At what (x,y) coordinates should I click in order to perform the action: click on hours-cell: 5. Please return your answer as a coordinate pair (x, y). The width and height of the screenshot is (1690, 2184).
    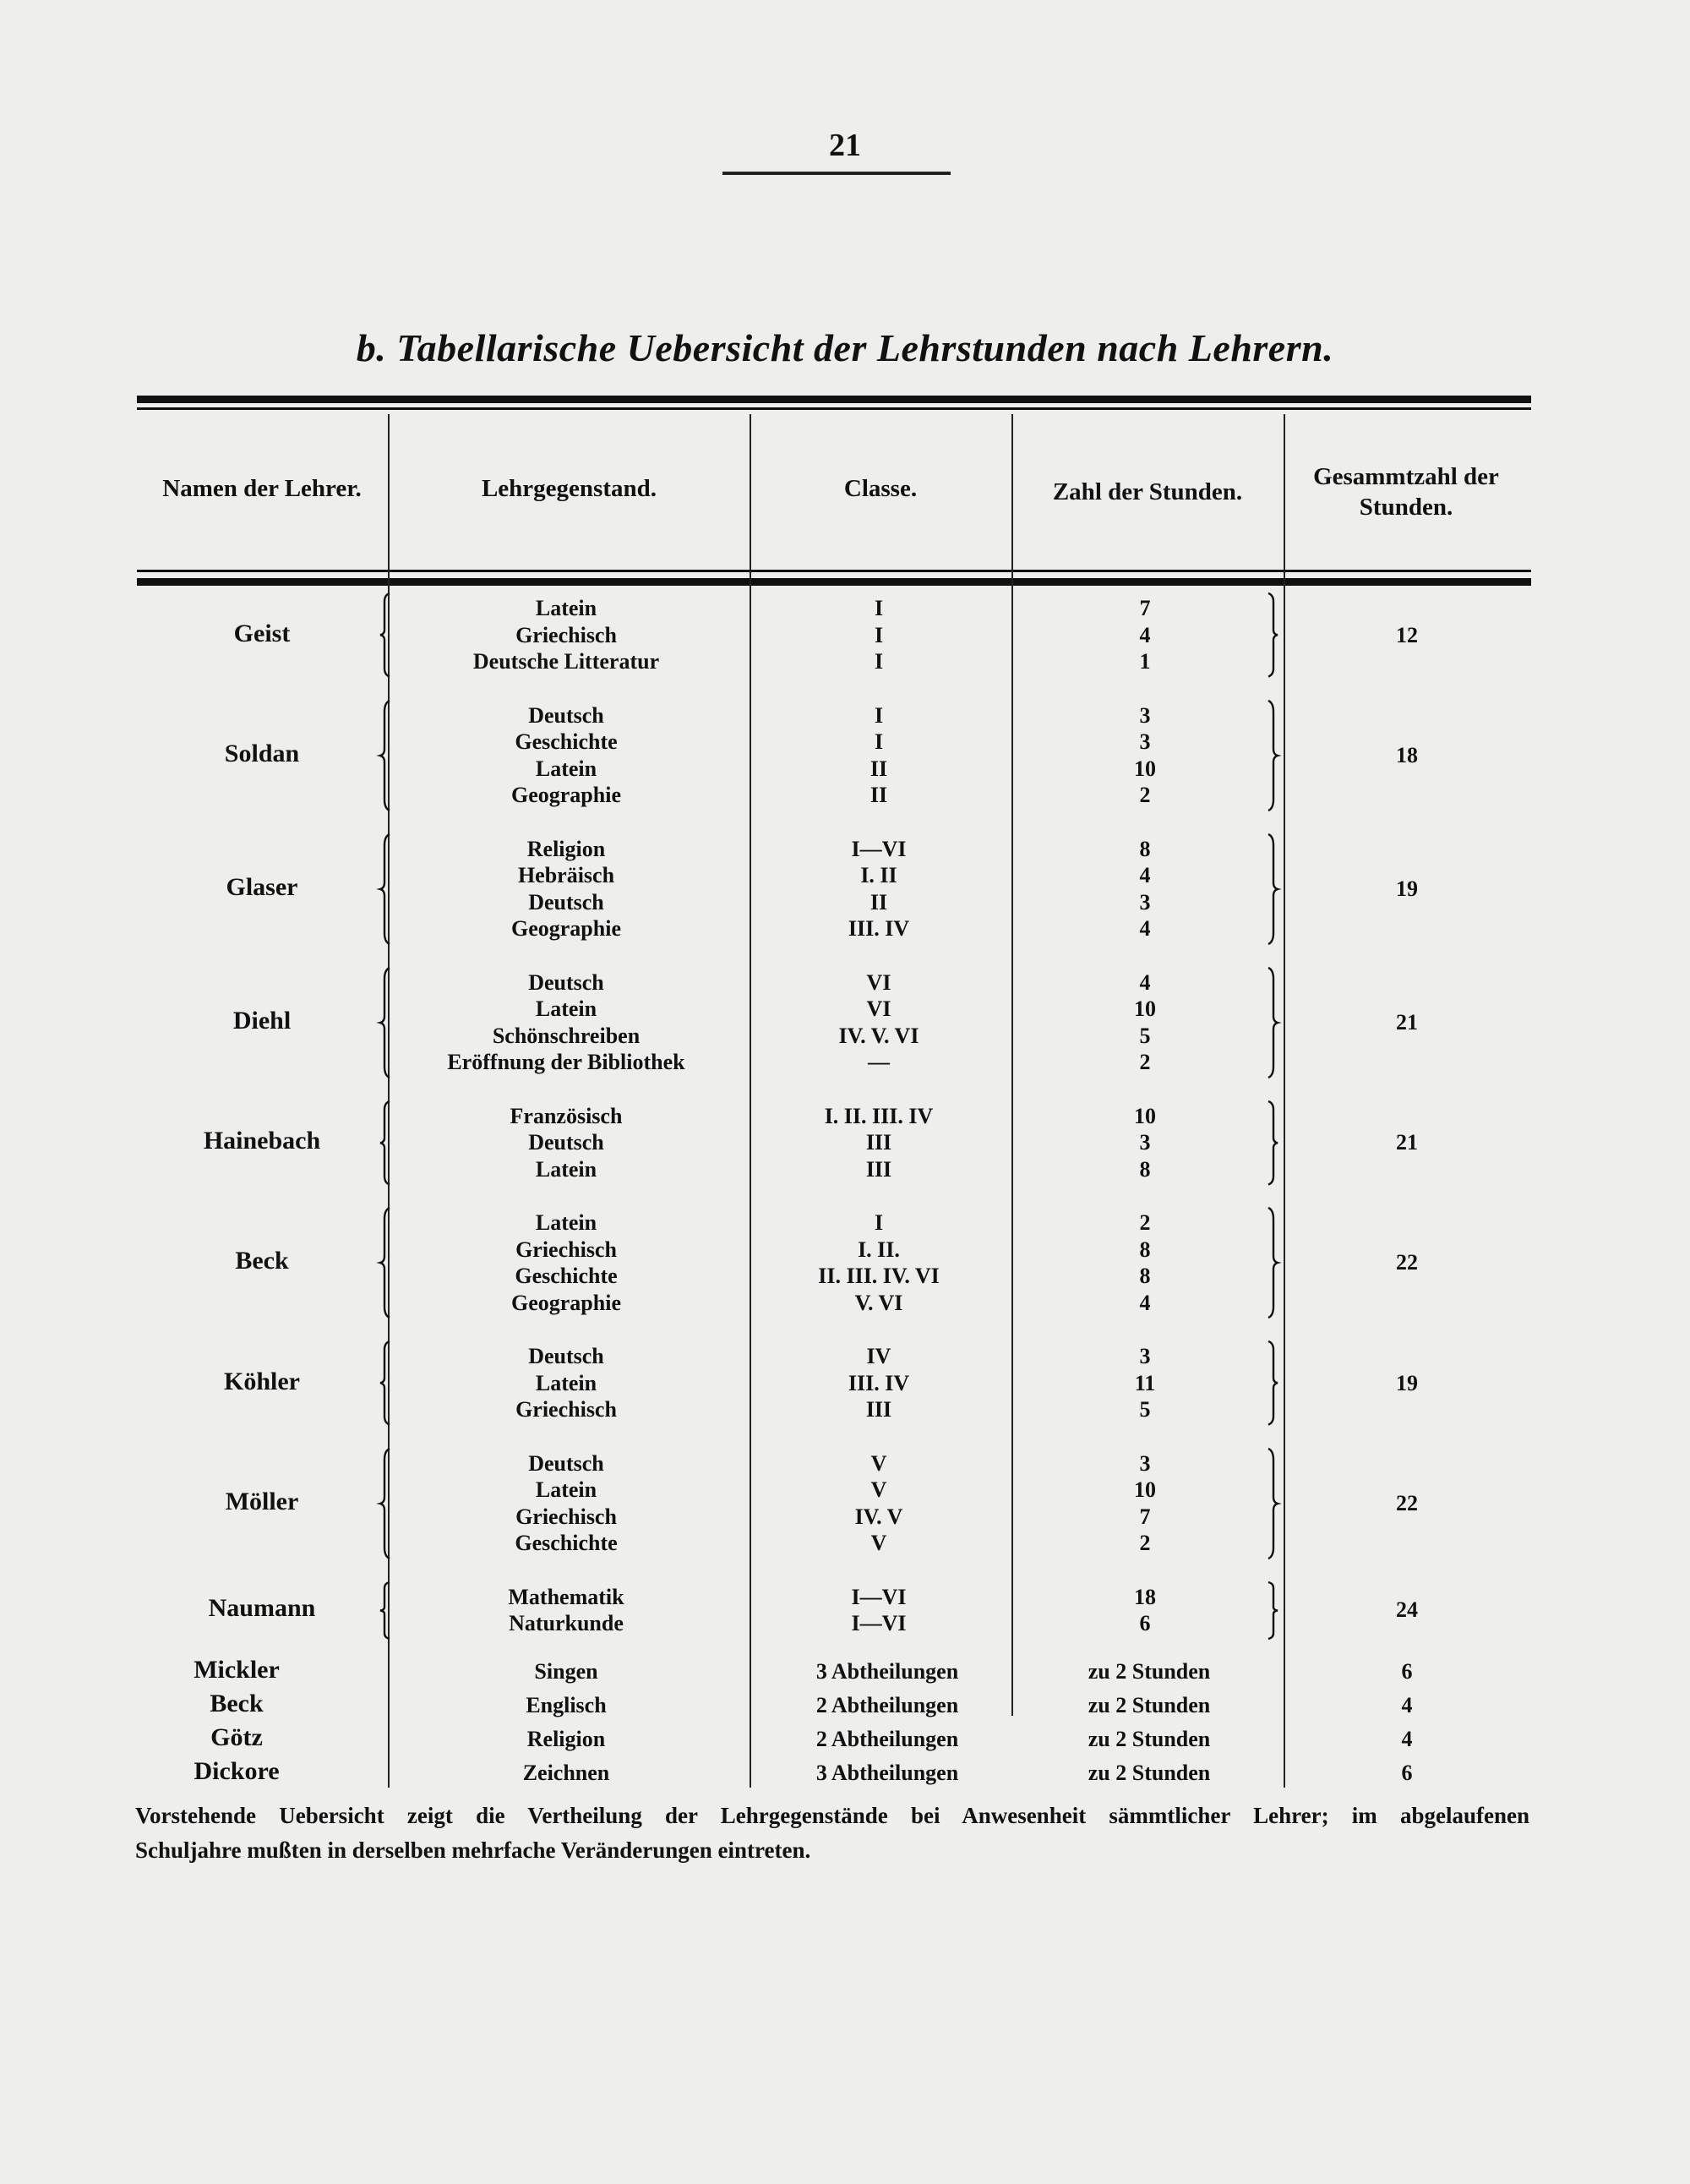
    Looking at the image, I should click on (1145, 1035).